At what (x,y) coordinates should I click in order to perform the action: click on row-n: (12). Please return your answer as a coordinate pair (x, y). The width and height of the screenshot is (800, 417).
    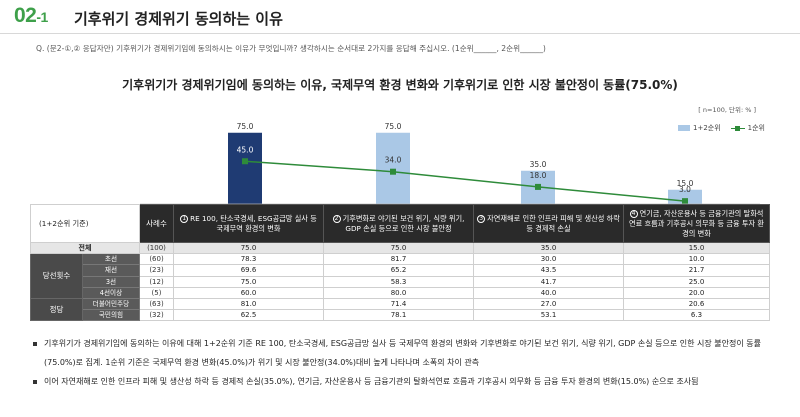
    Looking at the image, I should click on (156, 281).